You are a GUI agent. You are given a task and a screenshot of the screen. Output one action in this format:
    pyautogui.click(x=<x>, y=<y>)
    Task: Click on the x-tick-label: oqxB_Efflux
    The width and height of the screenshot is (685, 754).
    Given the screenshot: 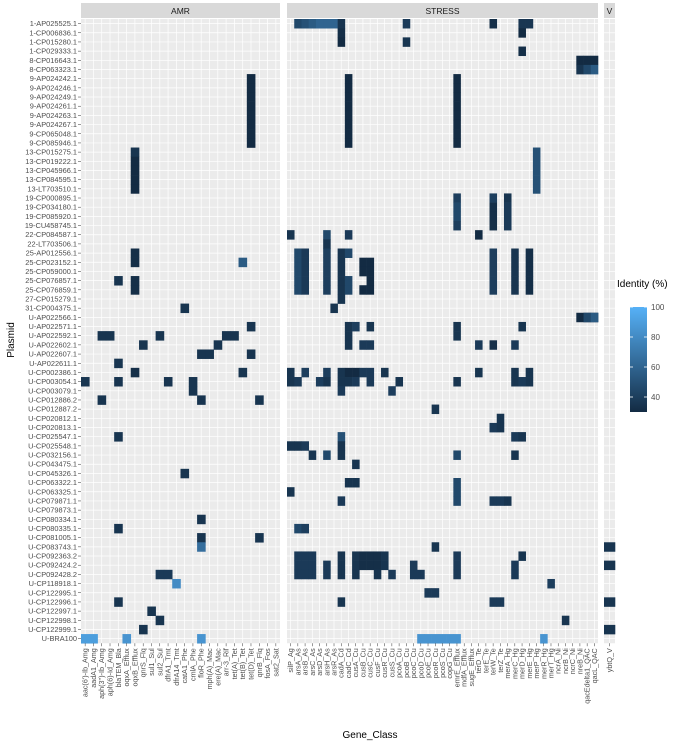 What is the action you would take?
    pyautogui.click(x=134, y=667)
    